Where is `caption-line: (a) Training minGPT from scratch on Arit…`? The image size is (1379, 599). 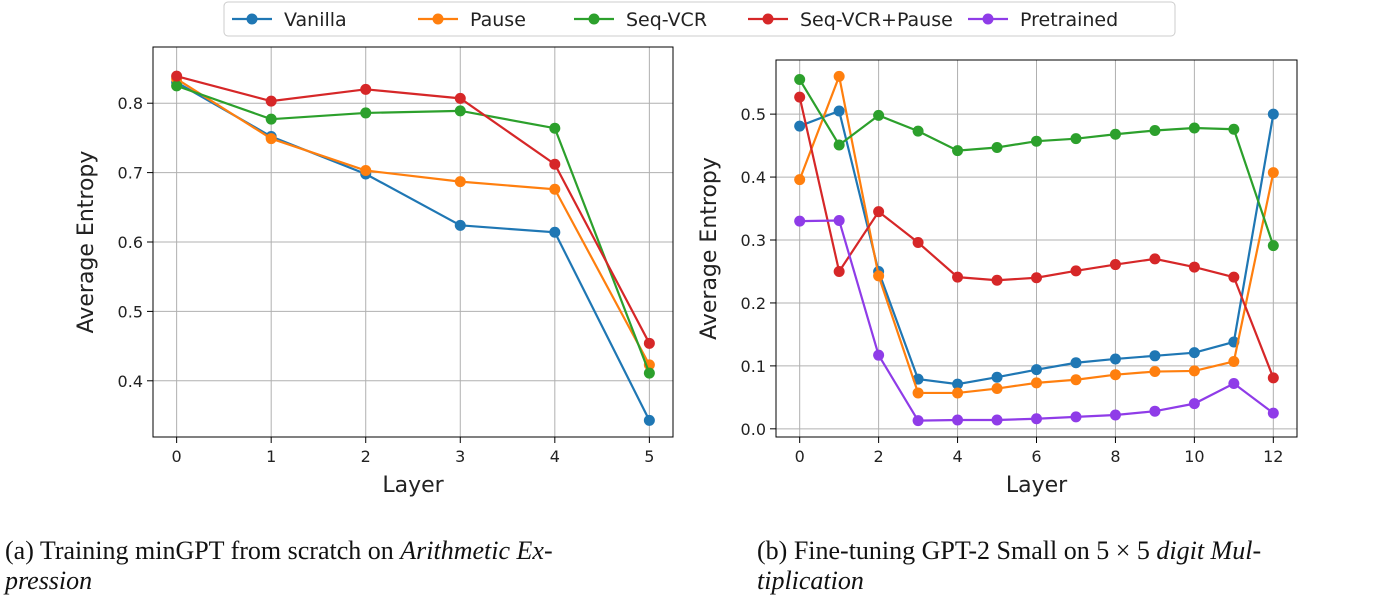
caption-line: (a) Training minGPT from scratch on Arit… is located at coordinates (279, 551).